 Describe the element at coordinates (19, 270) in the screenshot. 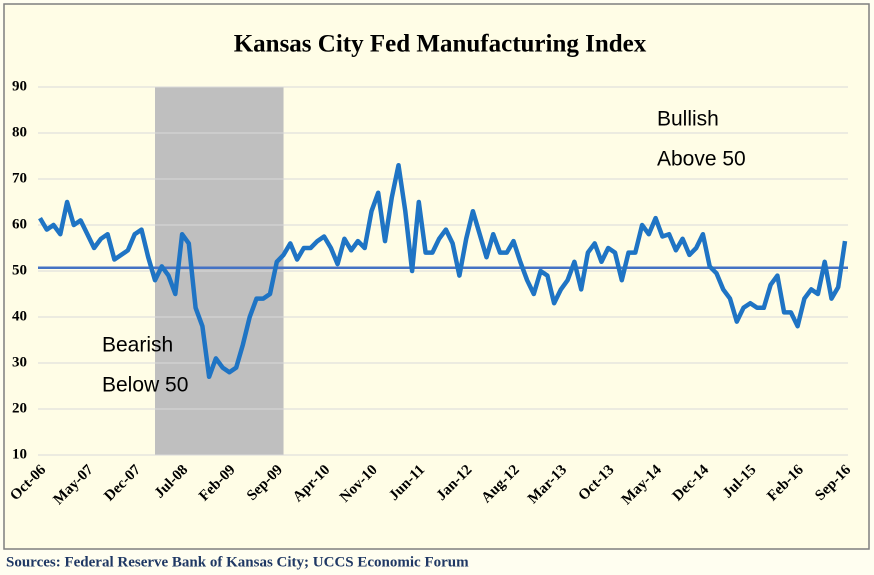

I see `y-tick-label: 50` at that location.